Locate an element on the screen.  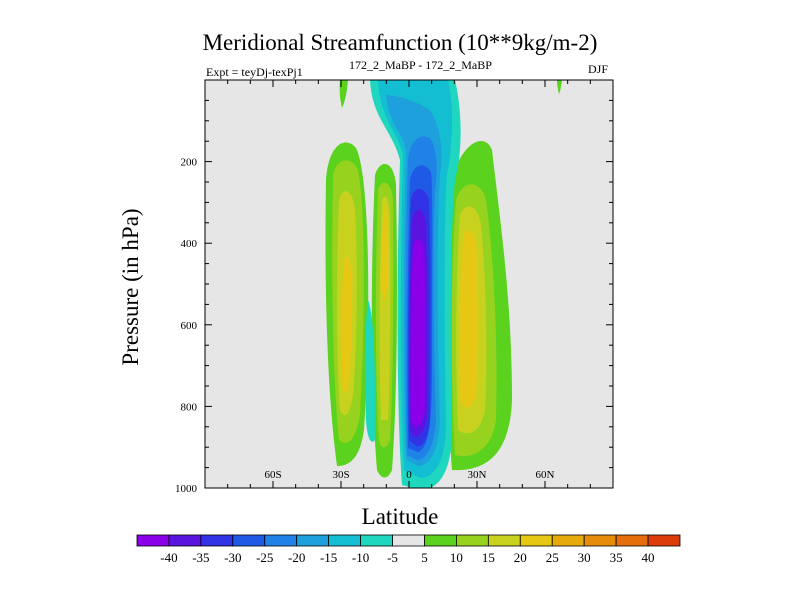
y-tick-label: 400 is located at coordinates (189, 244).